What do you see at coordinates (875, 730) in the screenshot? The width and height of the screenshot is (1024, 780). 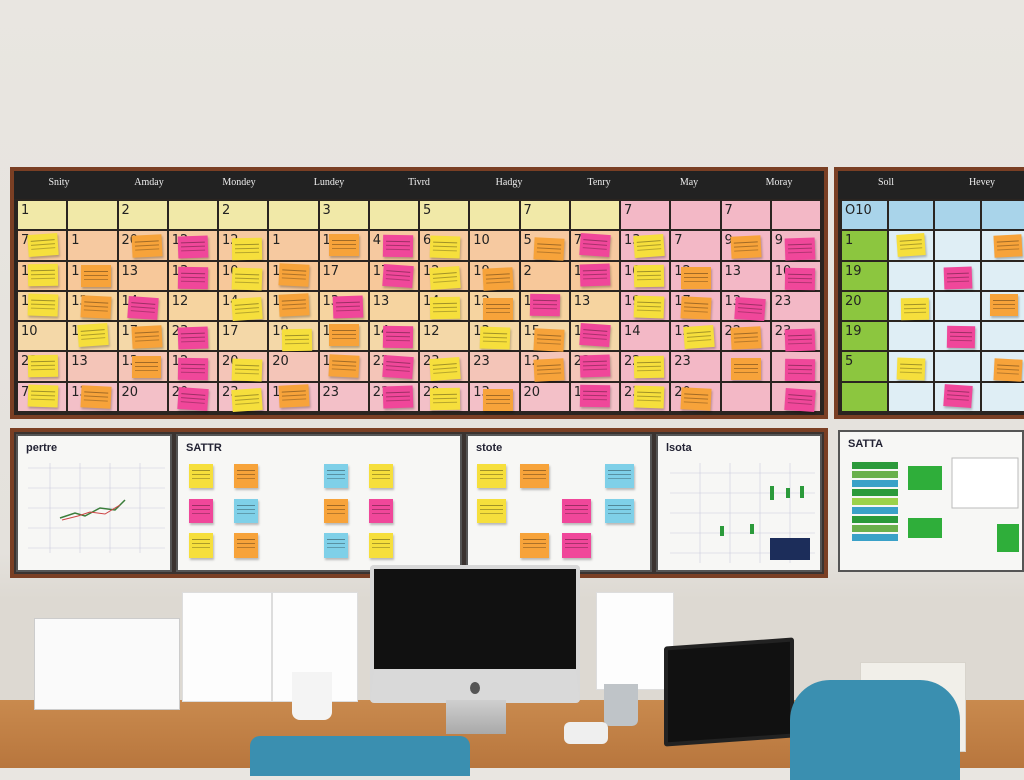 I see `office-chair` at bounding box center [875, 730].